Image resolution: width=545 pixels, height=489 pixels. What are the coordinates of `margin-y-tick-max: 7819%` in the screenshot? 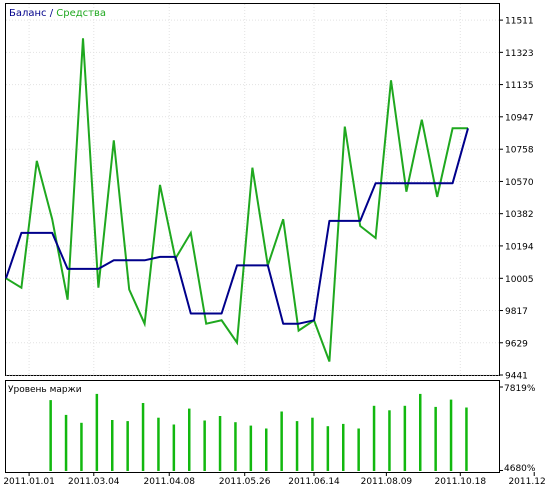 It's located at (520, 389).